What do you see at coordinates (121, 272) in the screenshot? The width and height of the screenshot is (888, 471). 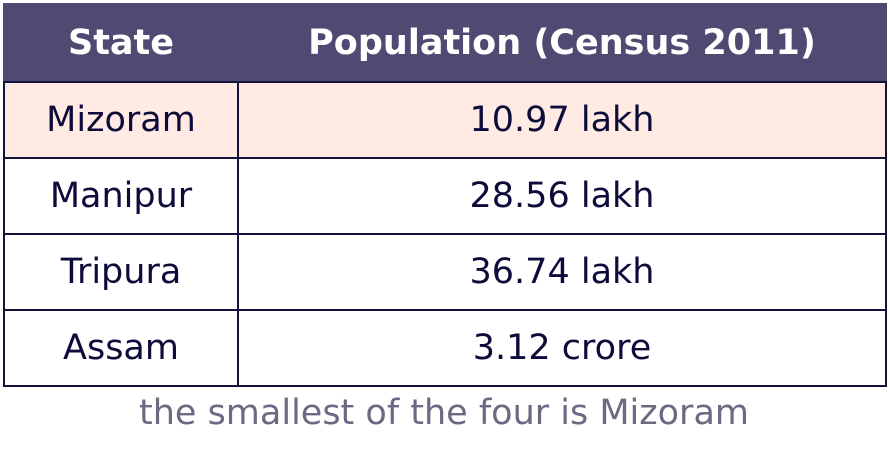 I see `state-cell: Tripura` at bounding box center [121, 272].